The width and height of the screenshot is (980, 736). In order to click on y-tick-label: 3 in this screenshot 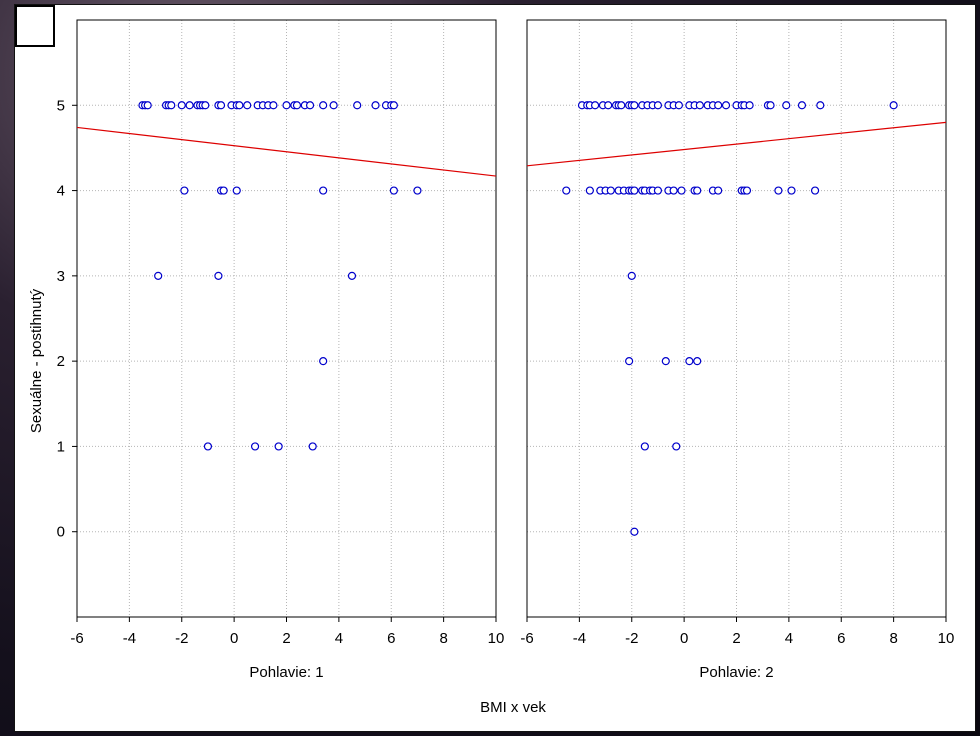, I will do `click(61, 276)`.